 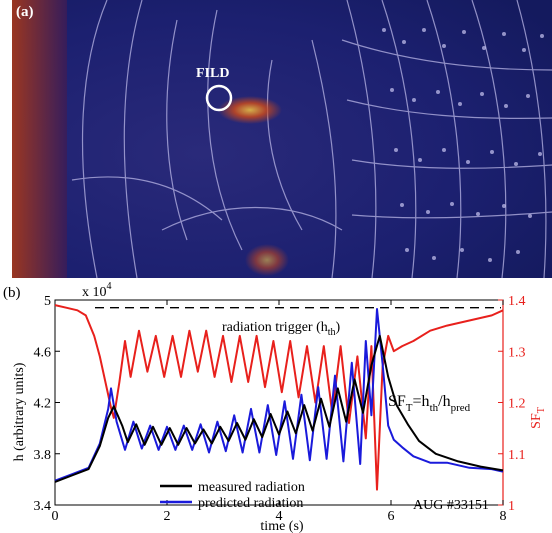 I want to click on formula-eq: =h, so click(x=421, y=401).